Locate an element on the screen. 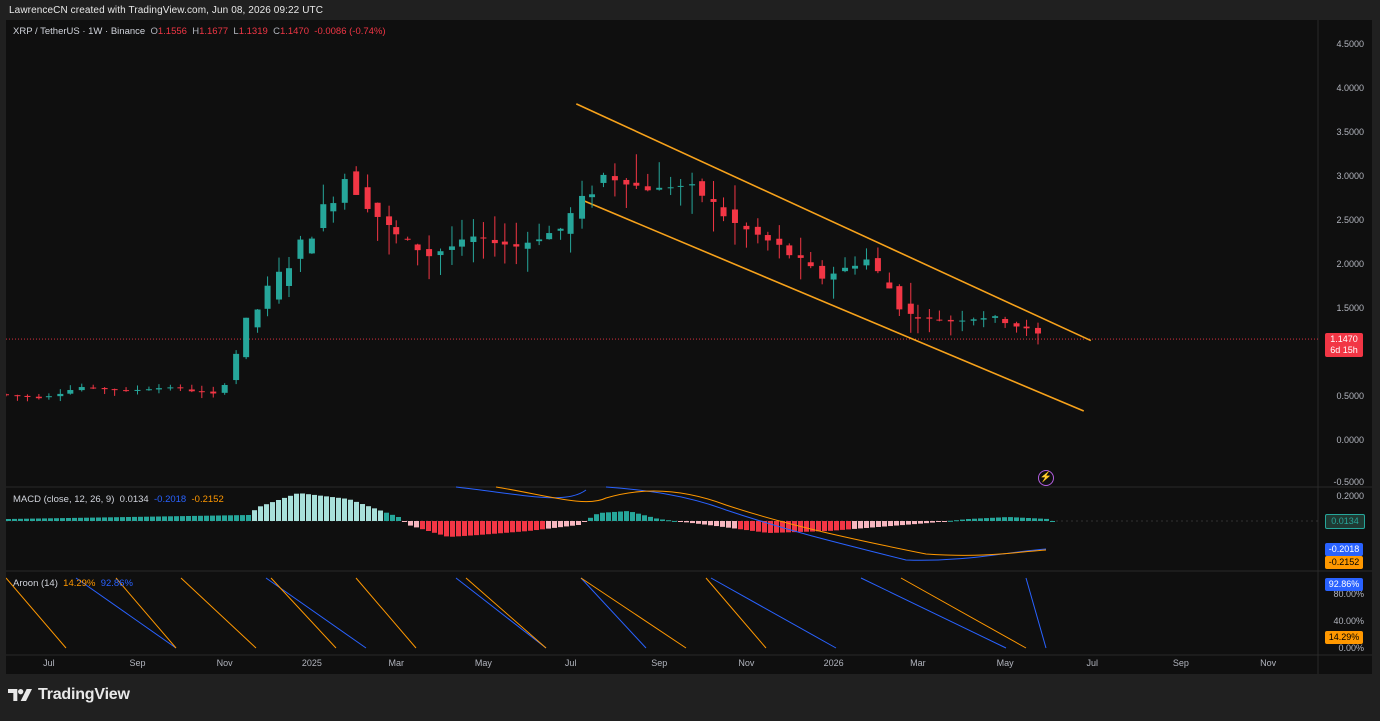 Image resolution: width=1380 pixels, height=721 pixels. macd-hist-badge: 0.0134 is located at coordinates (1345, 521).